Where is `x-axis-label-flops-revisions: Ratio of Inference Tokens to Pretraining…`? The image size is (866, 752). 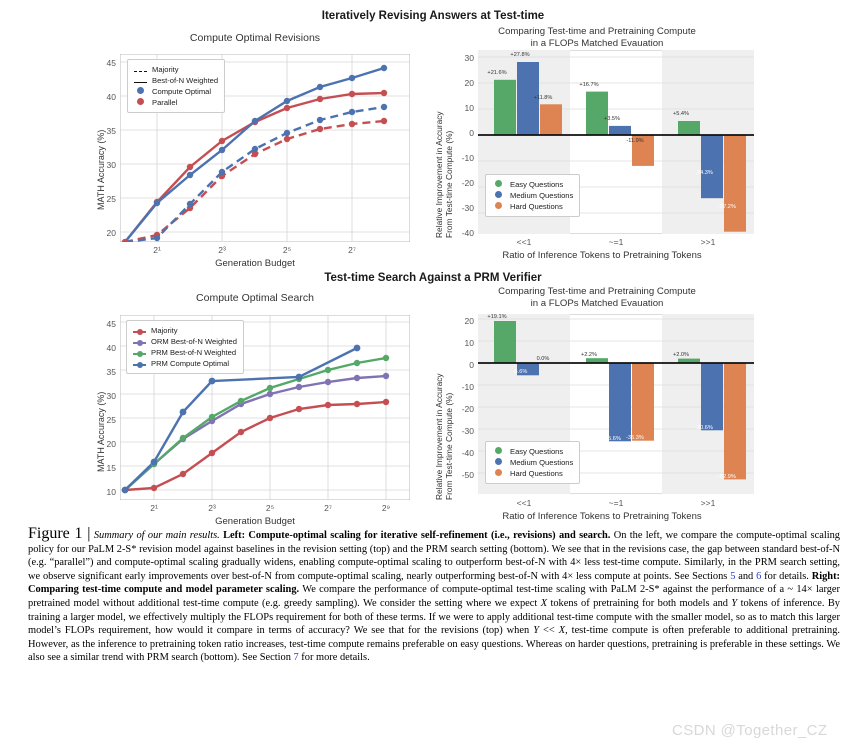 x-axis-label-flops-revisions: Ratio of Inference Tokens to Pretraining… is located at coordinates (602, 255).